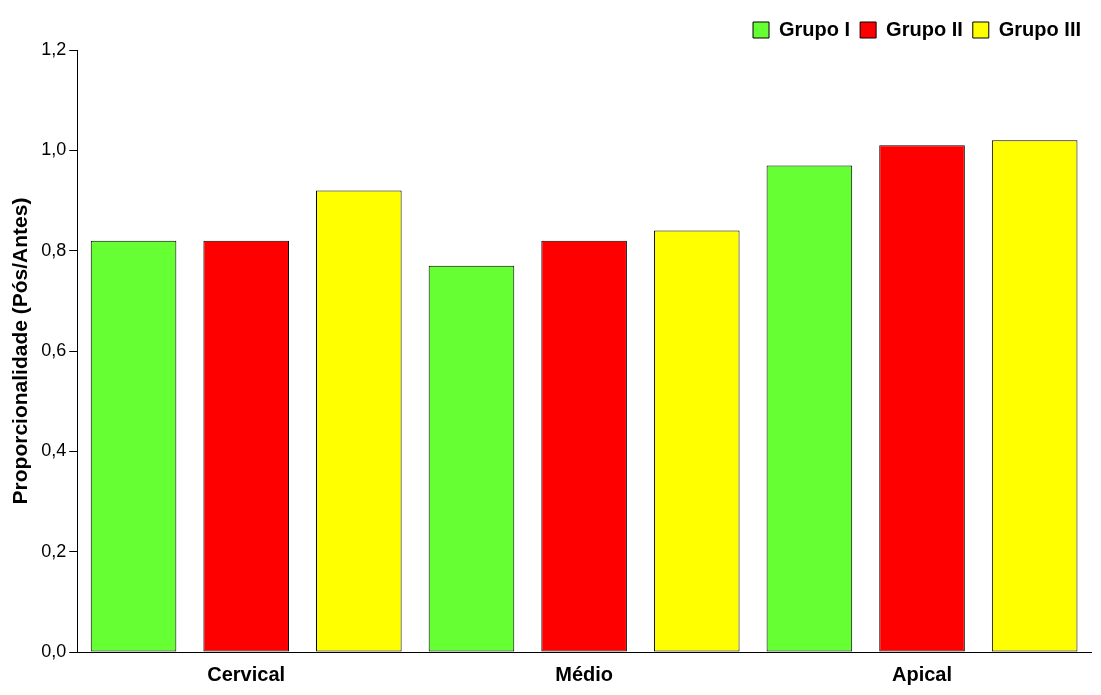 Image resolution: width=1101 pixels, height=695 pixels. Describe the element at coordinates (54, 349) in the screenshot. I see `y-tick-label: 0,6` at that location.